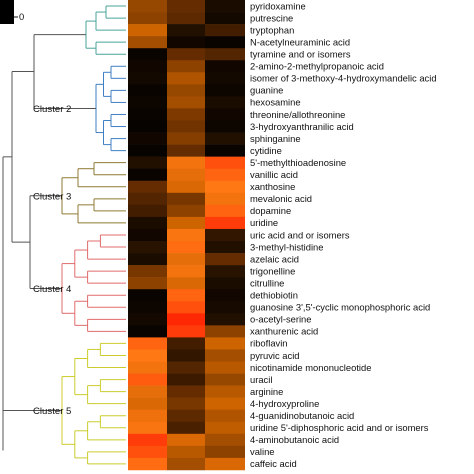 The image size is (474, 474). Describe the element at coordinates (297, 114) in the screenshot. I see `row-label: threonine/allothreonine` at that location.